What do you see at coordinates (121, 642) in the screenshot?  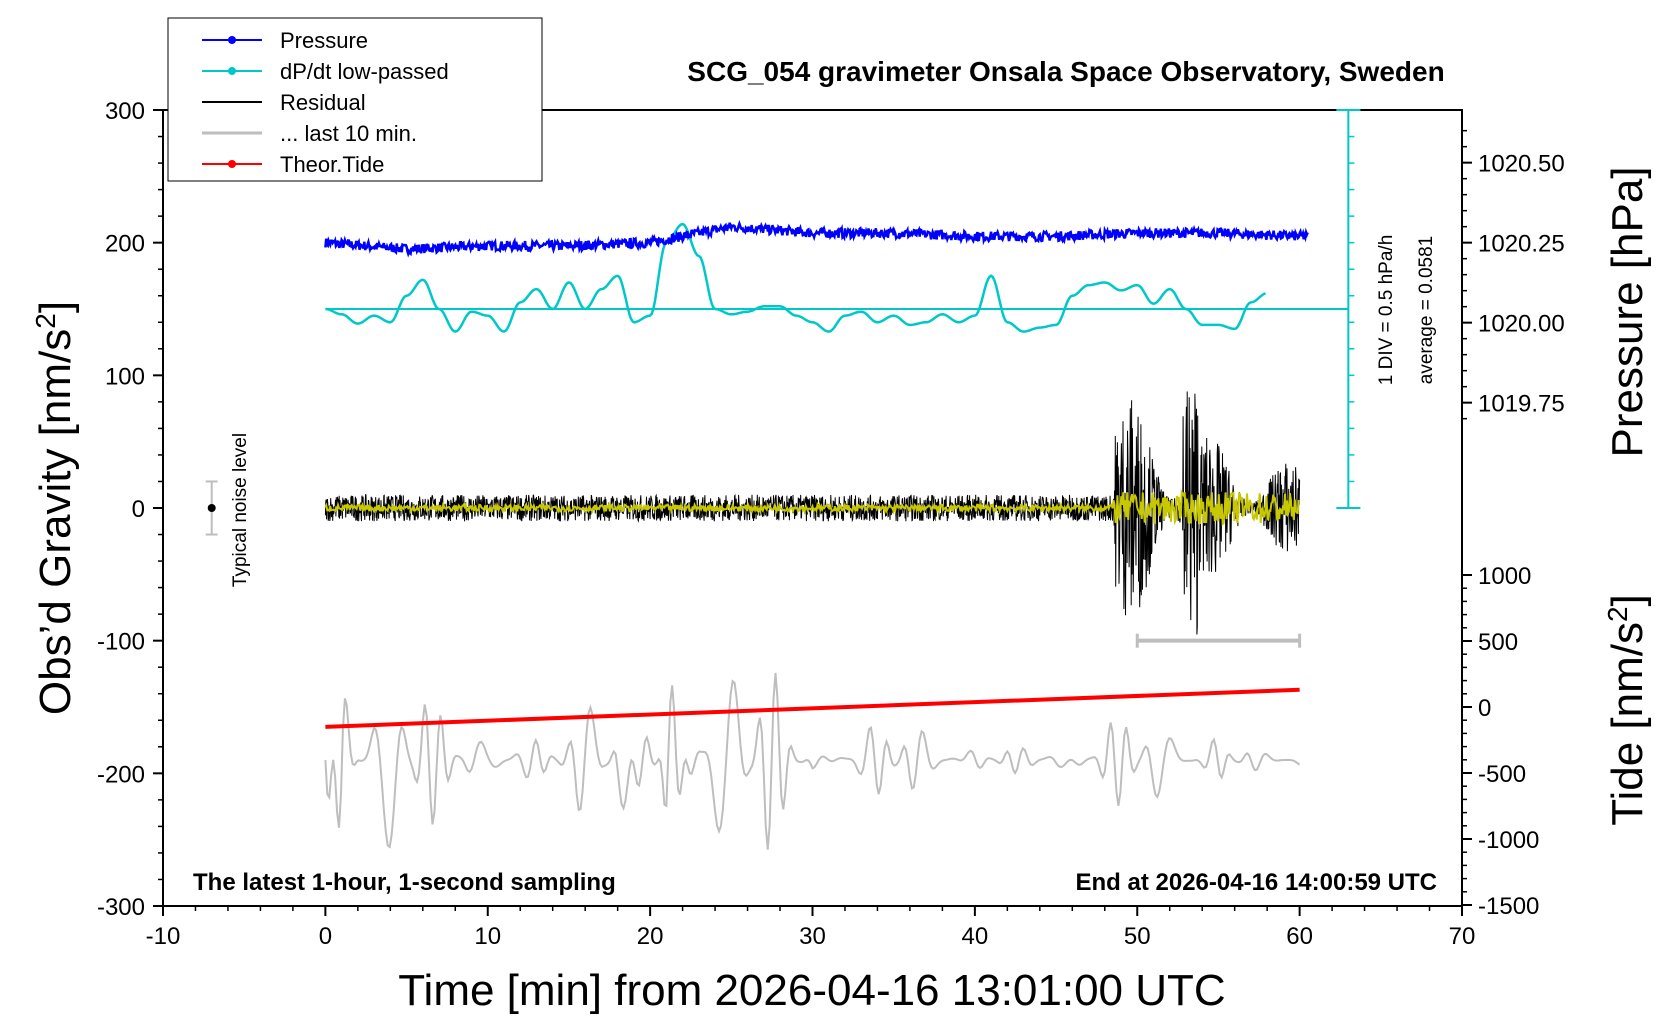 I see `y-tick-label: -100` at bounding box center [121, 642].